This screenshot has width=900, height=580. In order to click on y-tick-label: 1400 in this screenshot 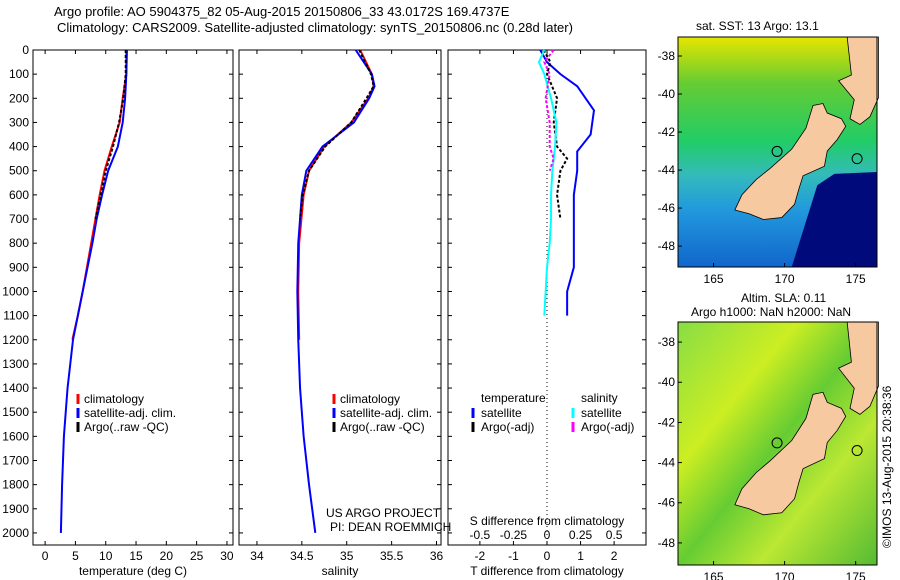, I will do `click(15, 388)`.